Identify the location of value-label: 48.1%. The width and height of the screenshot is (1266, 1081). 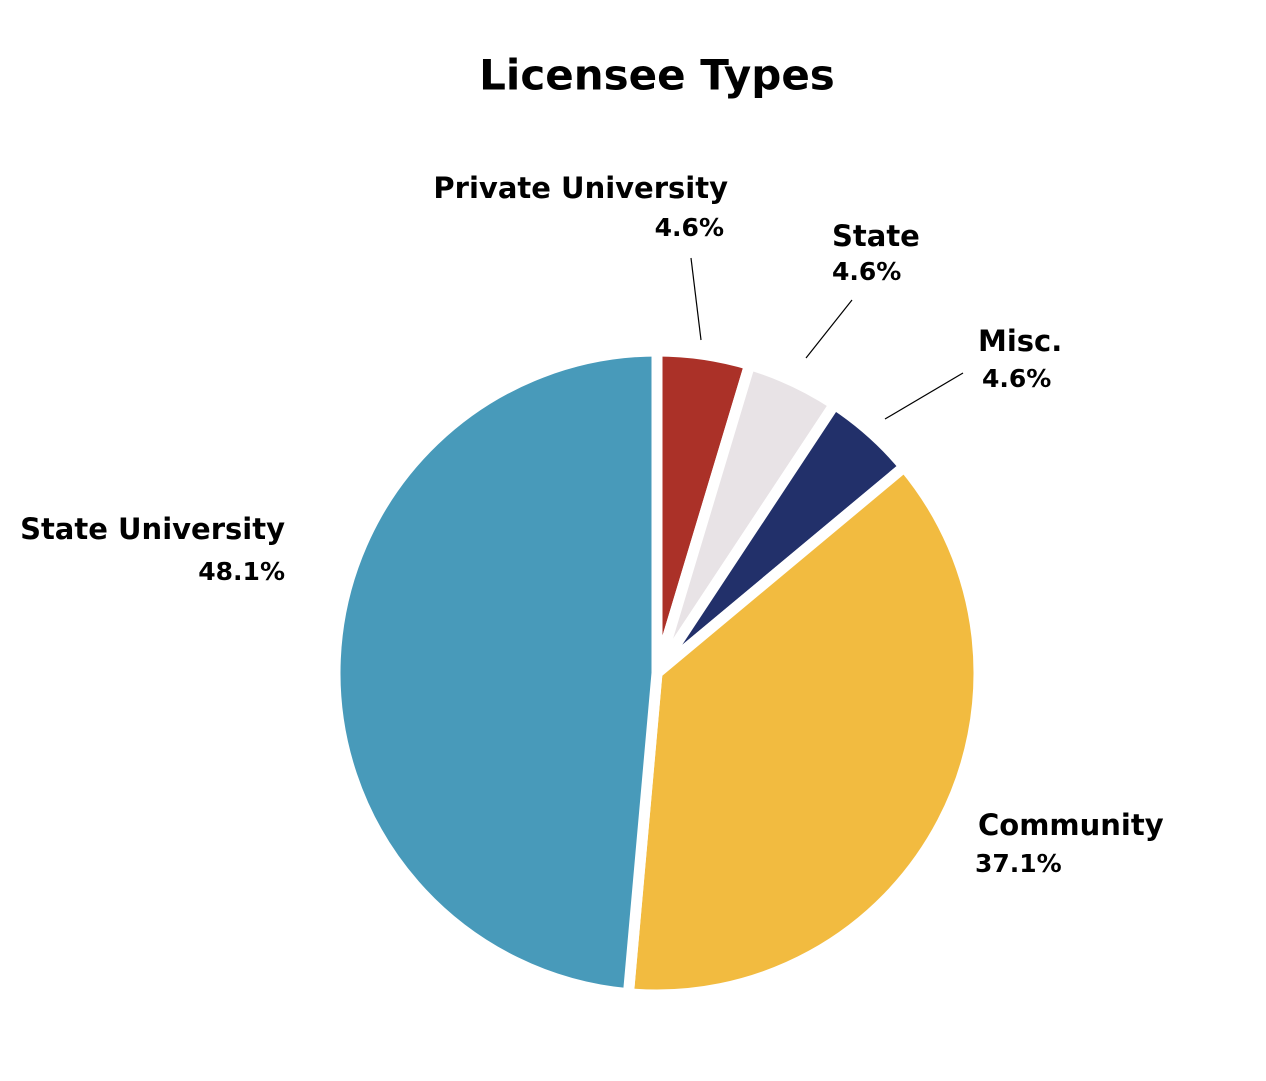
(241, 571).